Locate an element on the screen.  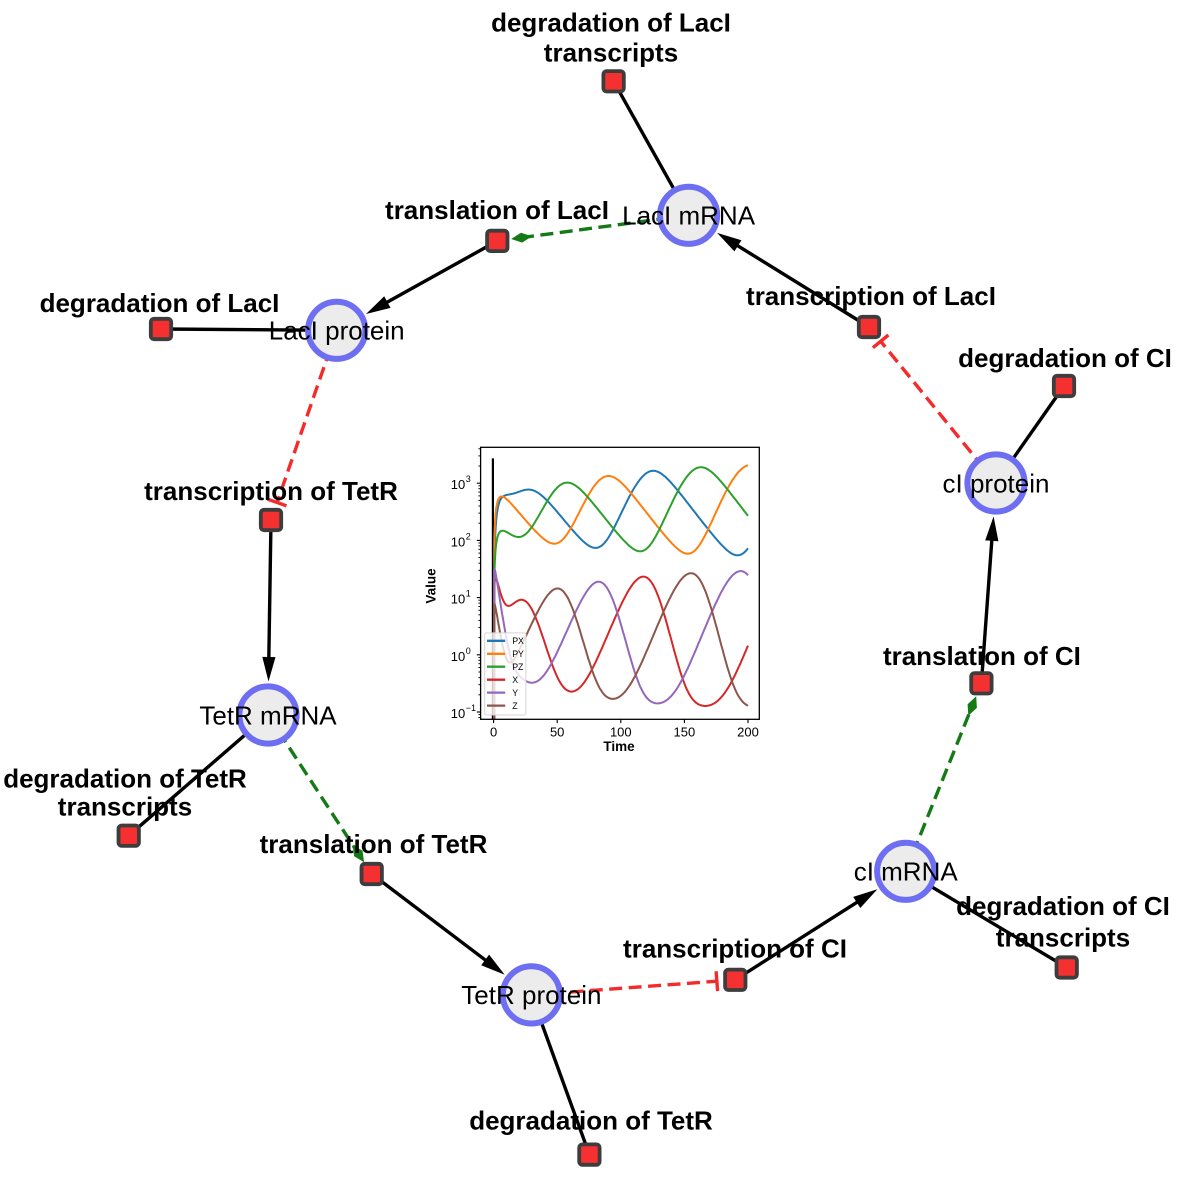
svg-text: X is located at coordinates (515, 680).